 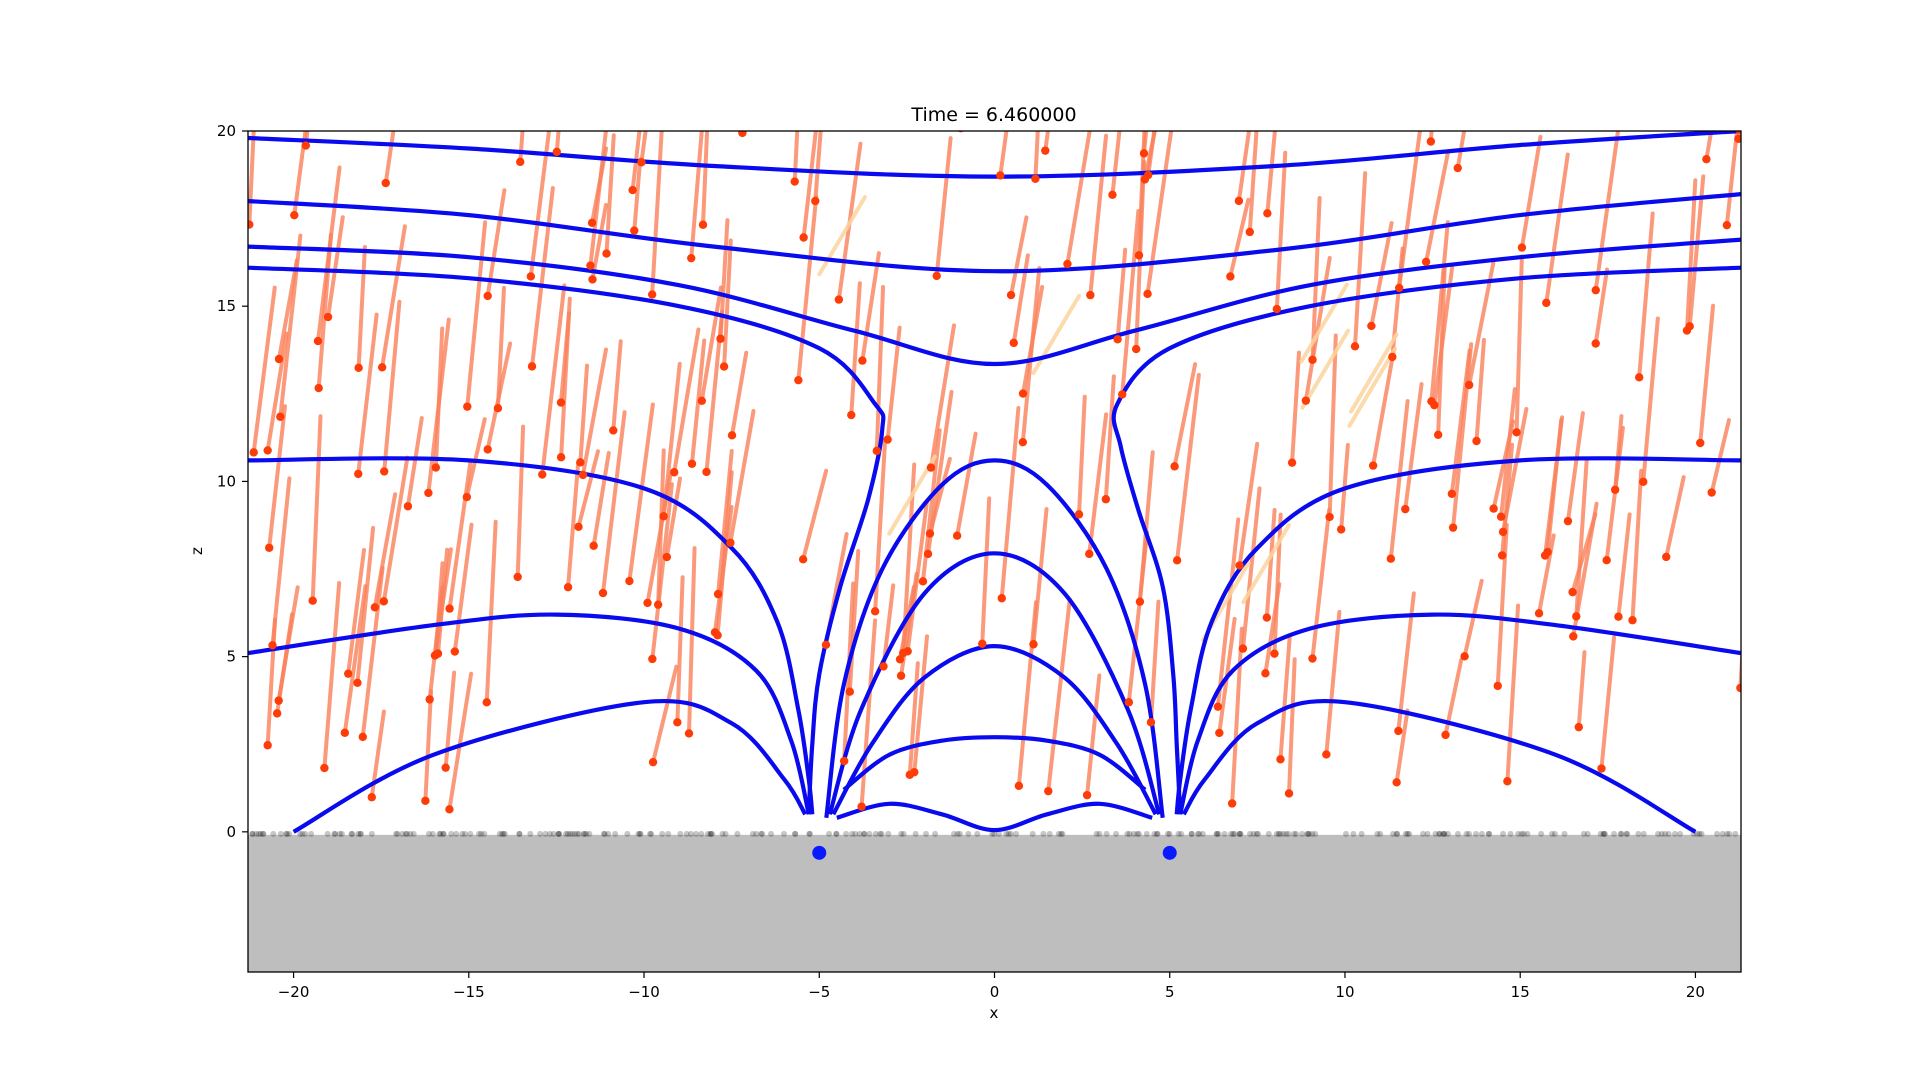 What do you see at coordinates (294, 992) in the screenshot?
I see `x-tick-label: −20` at bounding box center [294, 992].